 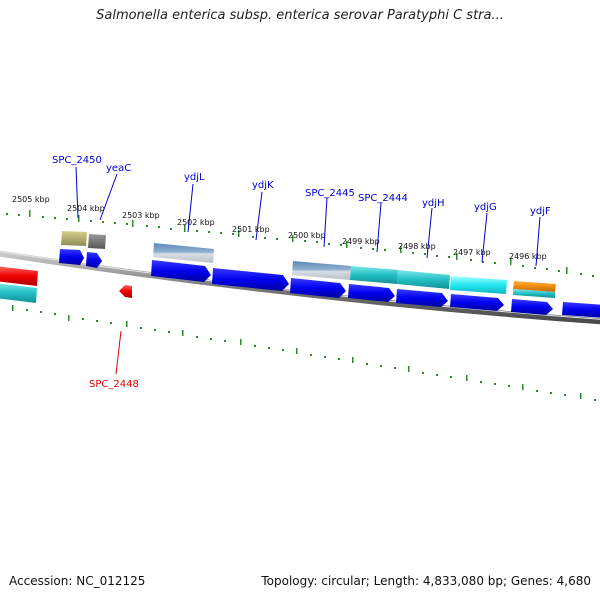 What do you see at coordinates (423, 279) in the screenshot?
I see `gene-feature-ydjH-block` at bounding box center [423, 279].